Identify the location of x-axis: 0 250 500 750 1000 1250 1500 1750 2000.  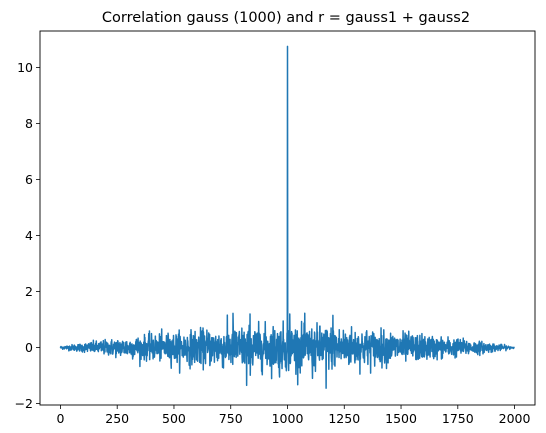
(293, 415).